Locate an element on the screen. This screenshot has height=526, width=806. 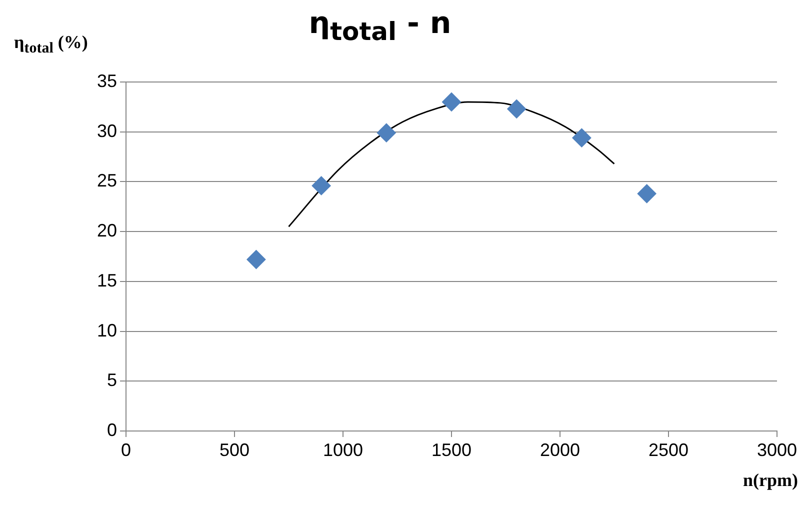
y-tick-label: 15 is located at coordinates (106, 280).